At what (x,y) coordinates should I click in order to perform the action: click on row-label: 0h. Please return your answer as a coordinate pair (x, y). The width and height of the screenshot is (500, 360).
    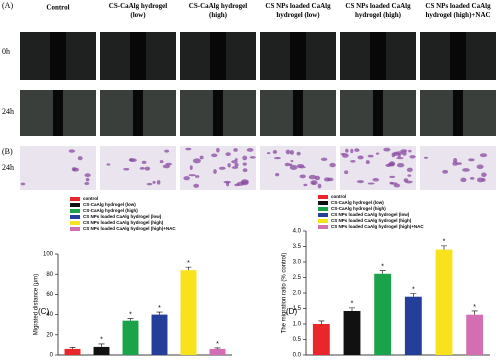
    Looking at the image, I should click on (6, 51).